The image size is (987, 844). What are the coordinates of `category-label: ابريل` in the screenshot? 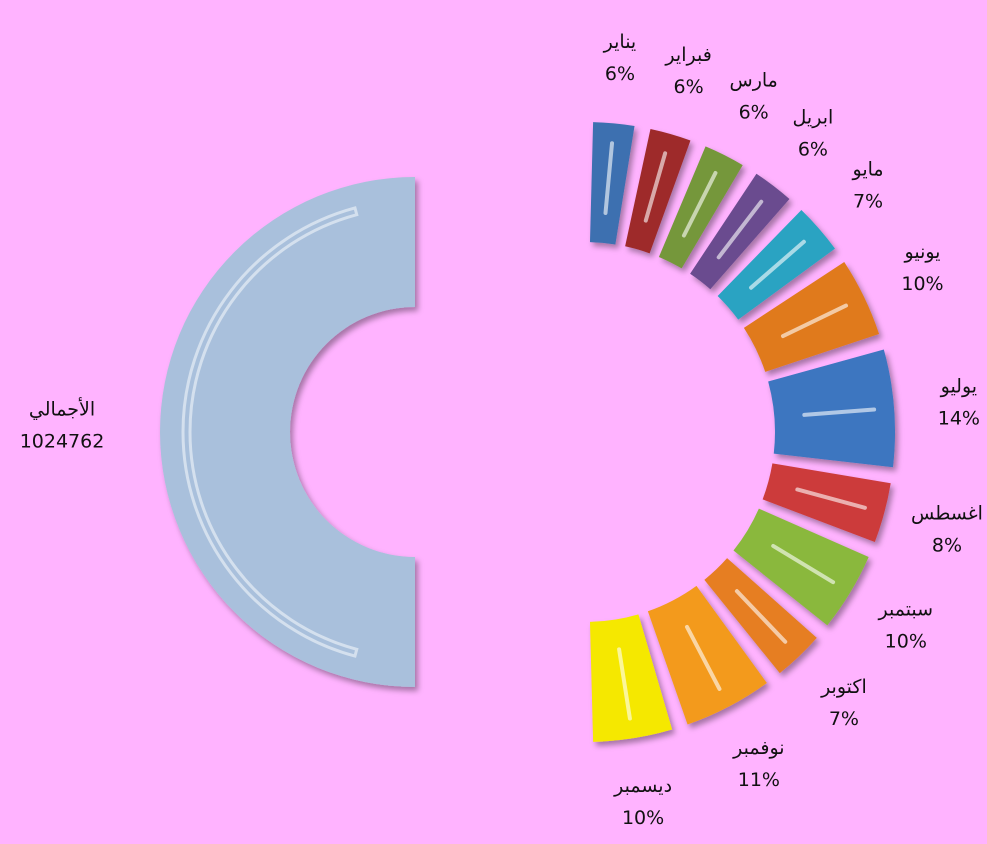 It's located at (813, 118).